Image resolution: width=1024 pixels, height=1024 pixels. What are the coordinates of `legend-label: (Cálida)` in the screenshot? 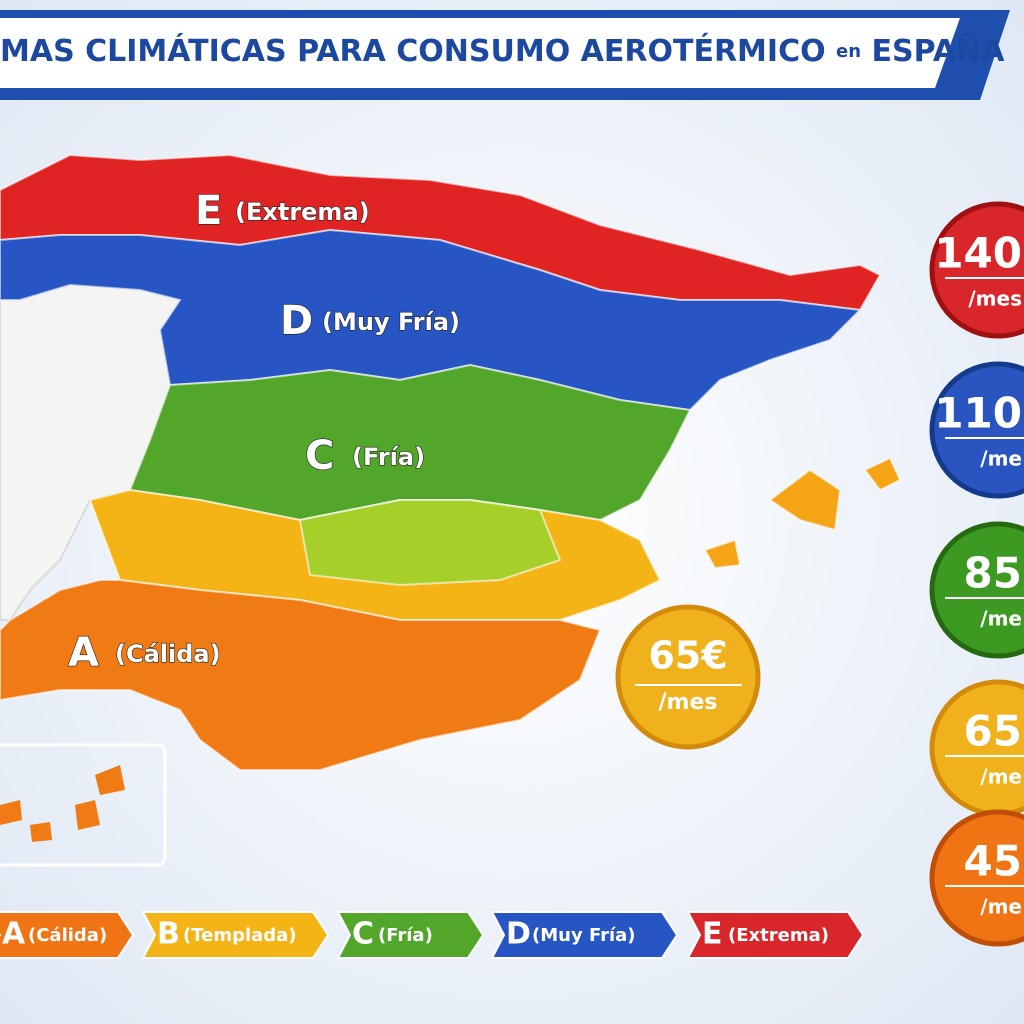 It's located at (67, 935).